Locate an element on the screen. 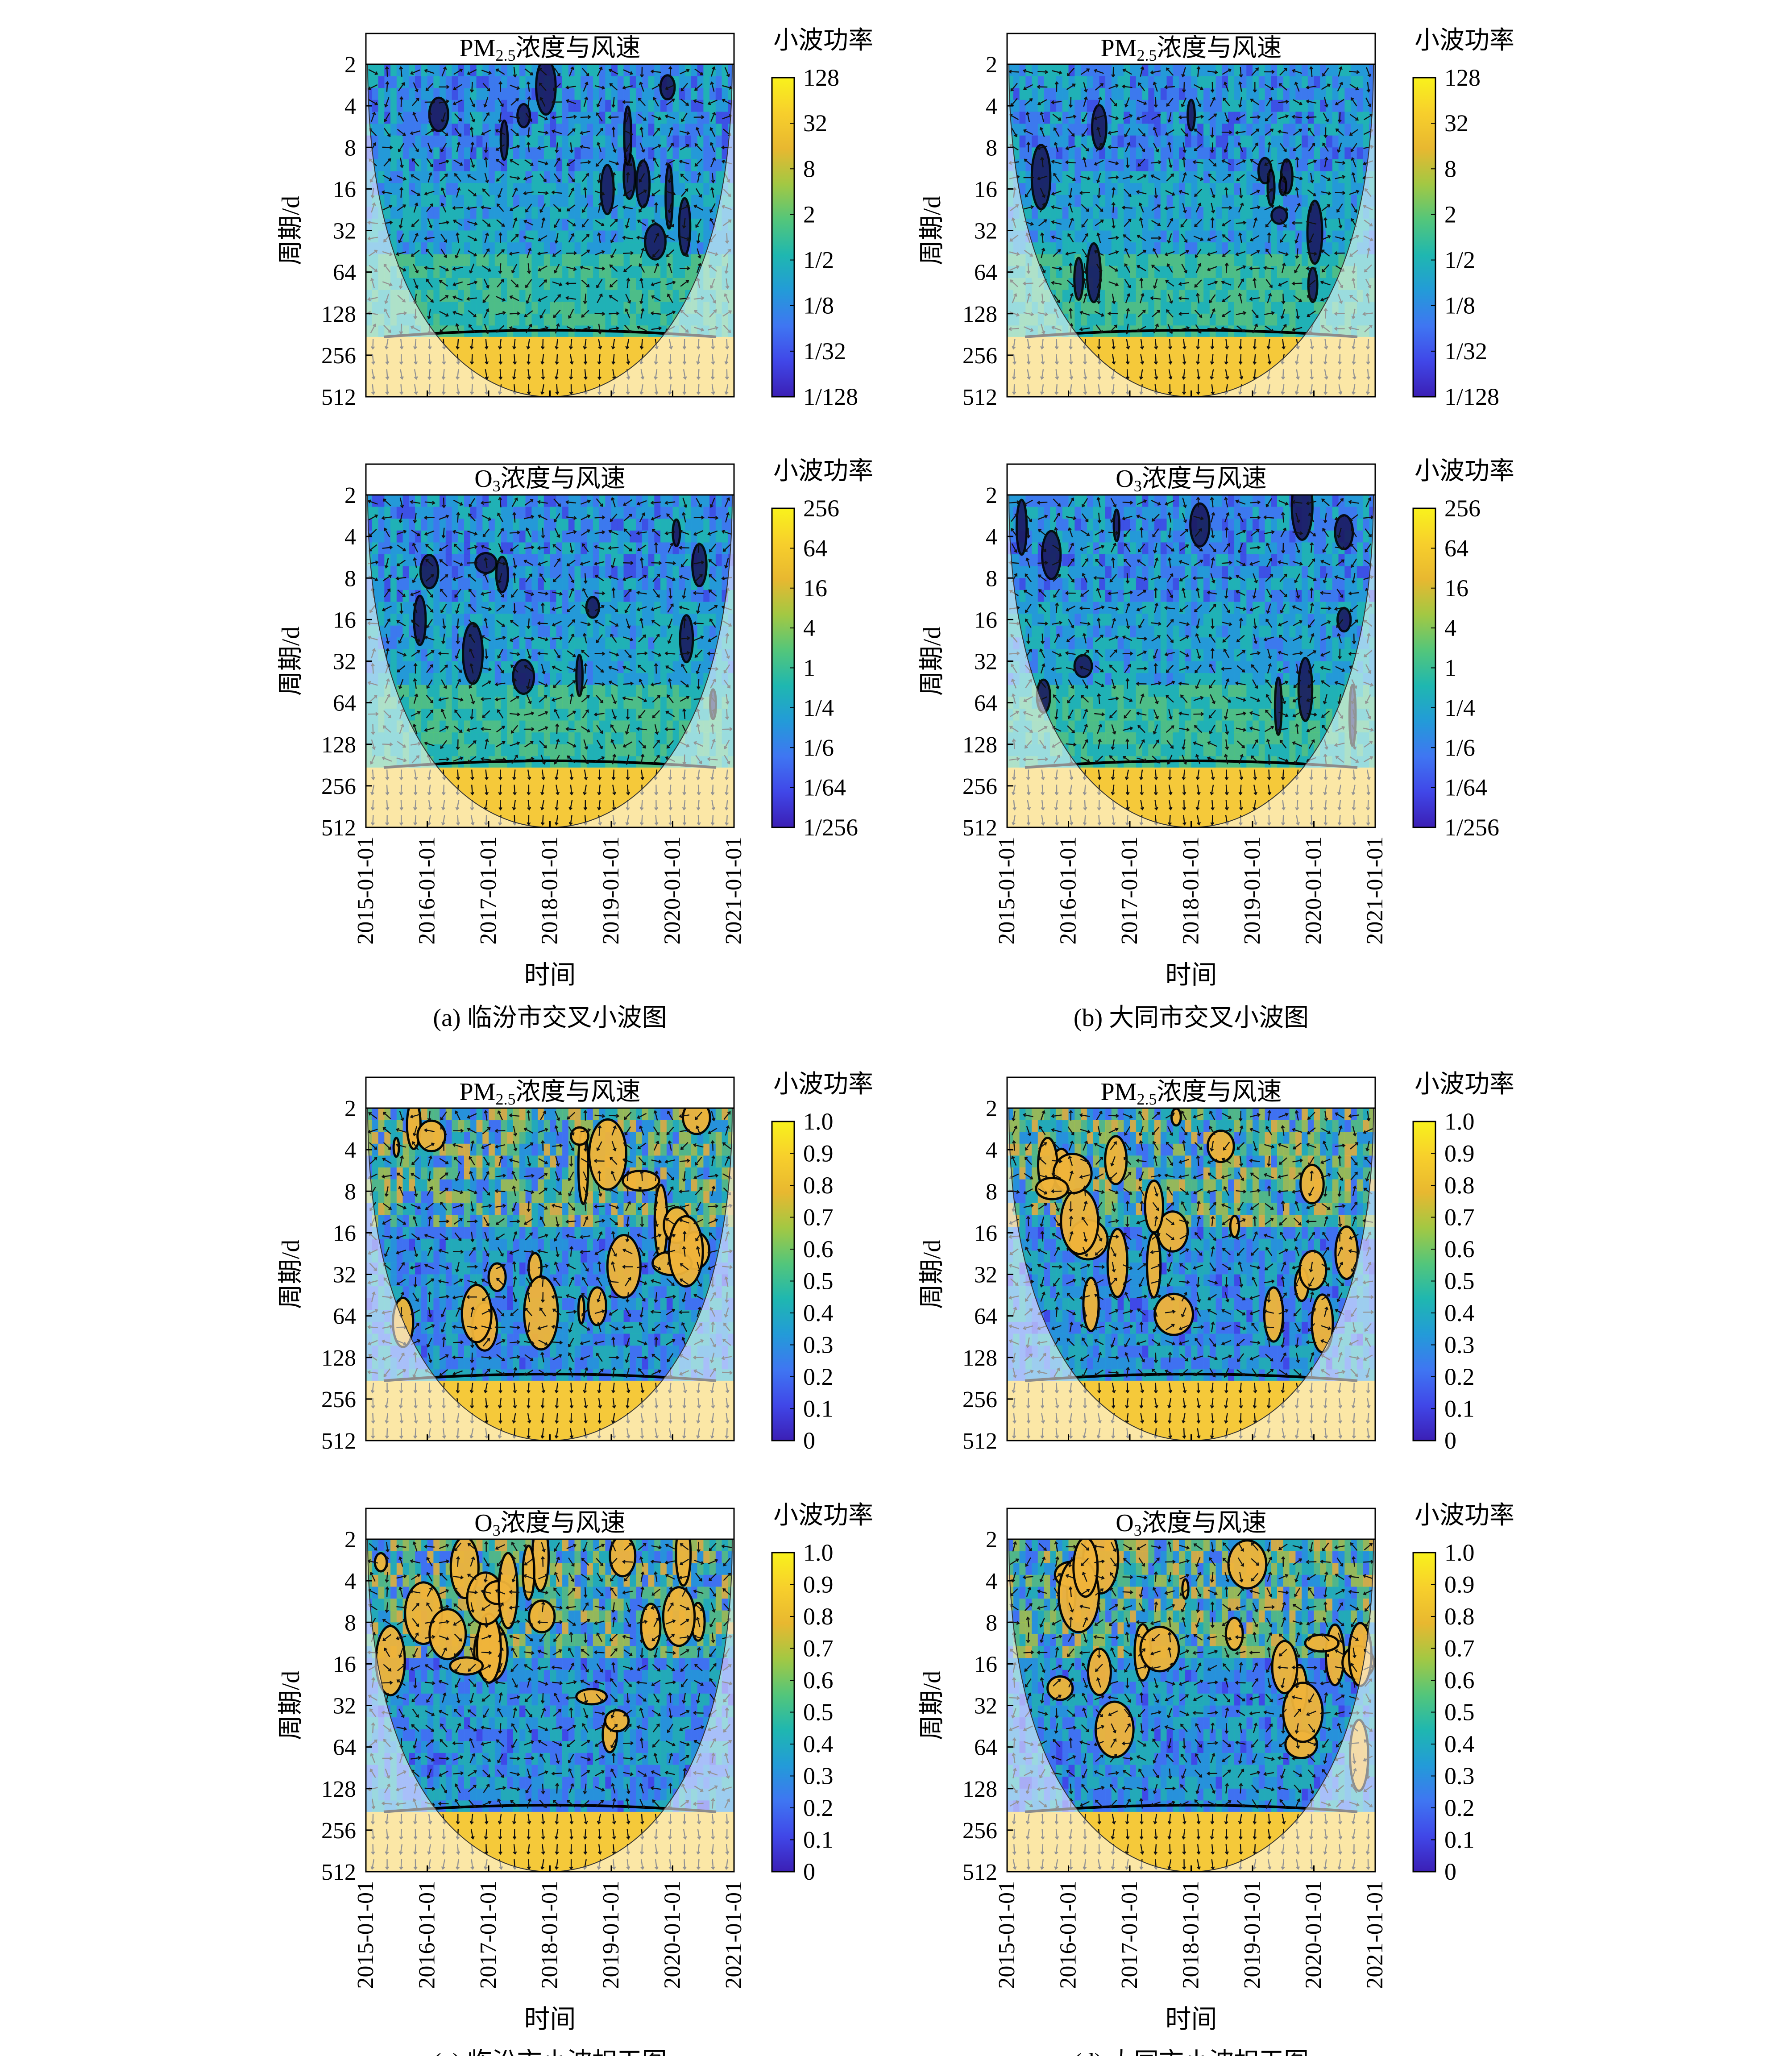  y-tick-label: 8 is located at coordinates (350, 1192).